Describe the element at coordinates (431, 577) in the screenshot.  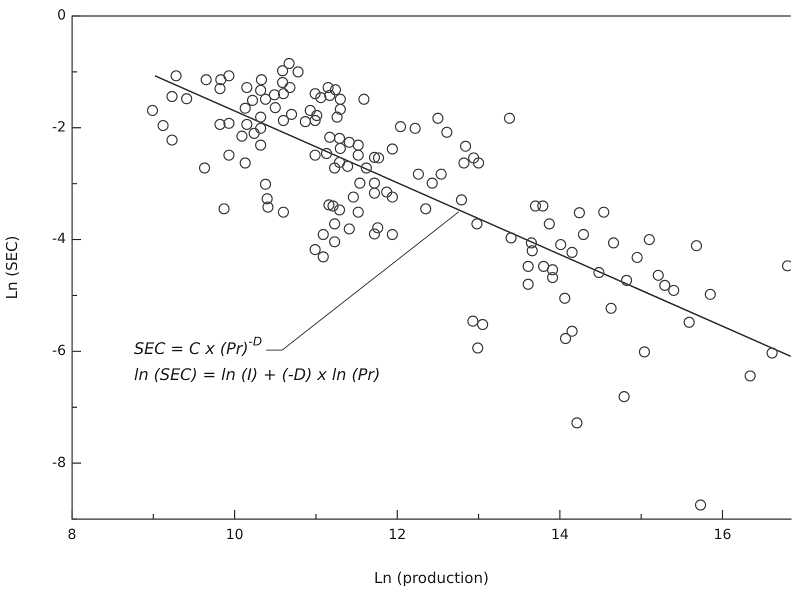
I see `x-axis-title: Ln (production)` at that location.